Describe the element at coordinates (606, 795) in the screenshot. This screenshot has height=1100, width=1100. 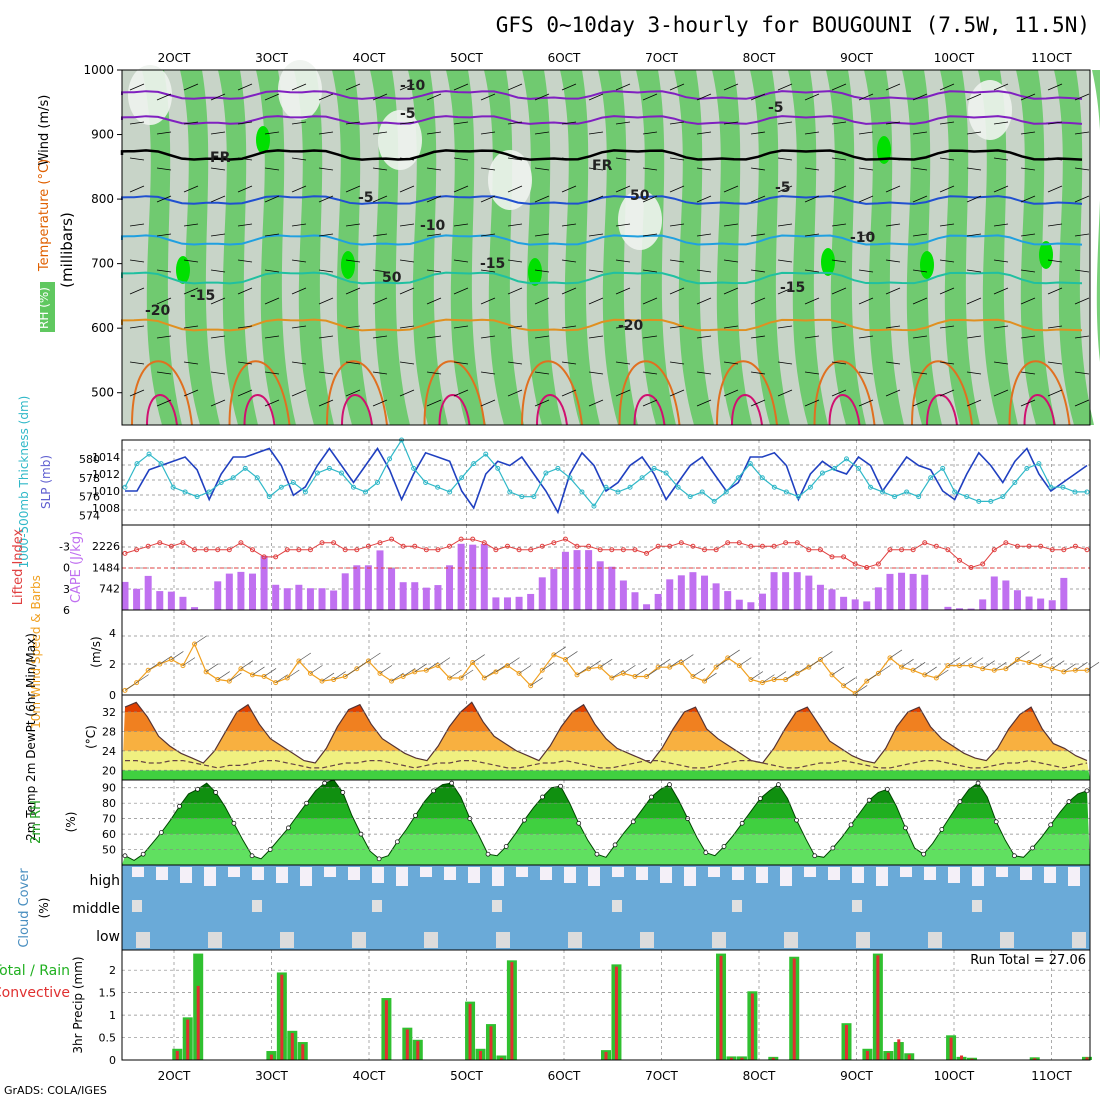
I see `rh-band-fill` at that location.